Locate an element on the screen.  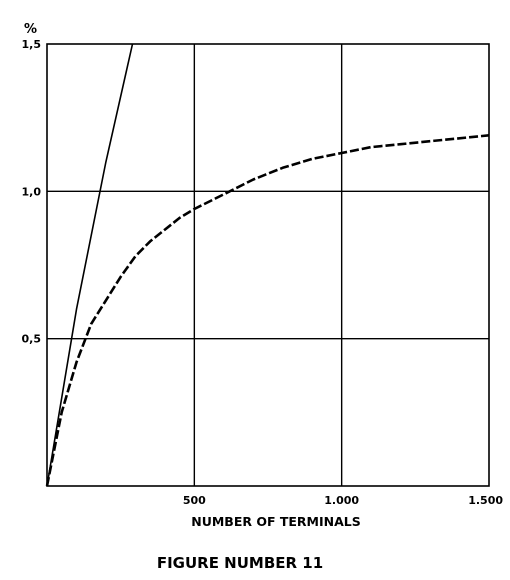
x-axis-label: NUMBER OF TERMINALS is located at coordinates (276, 521).